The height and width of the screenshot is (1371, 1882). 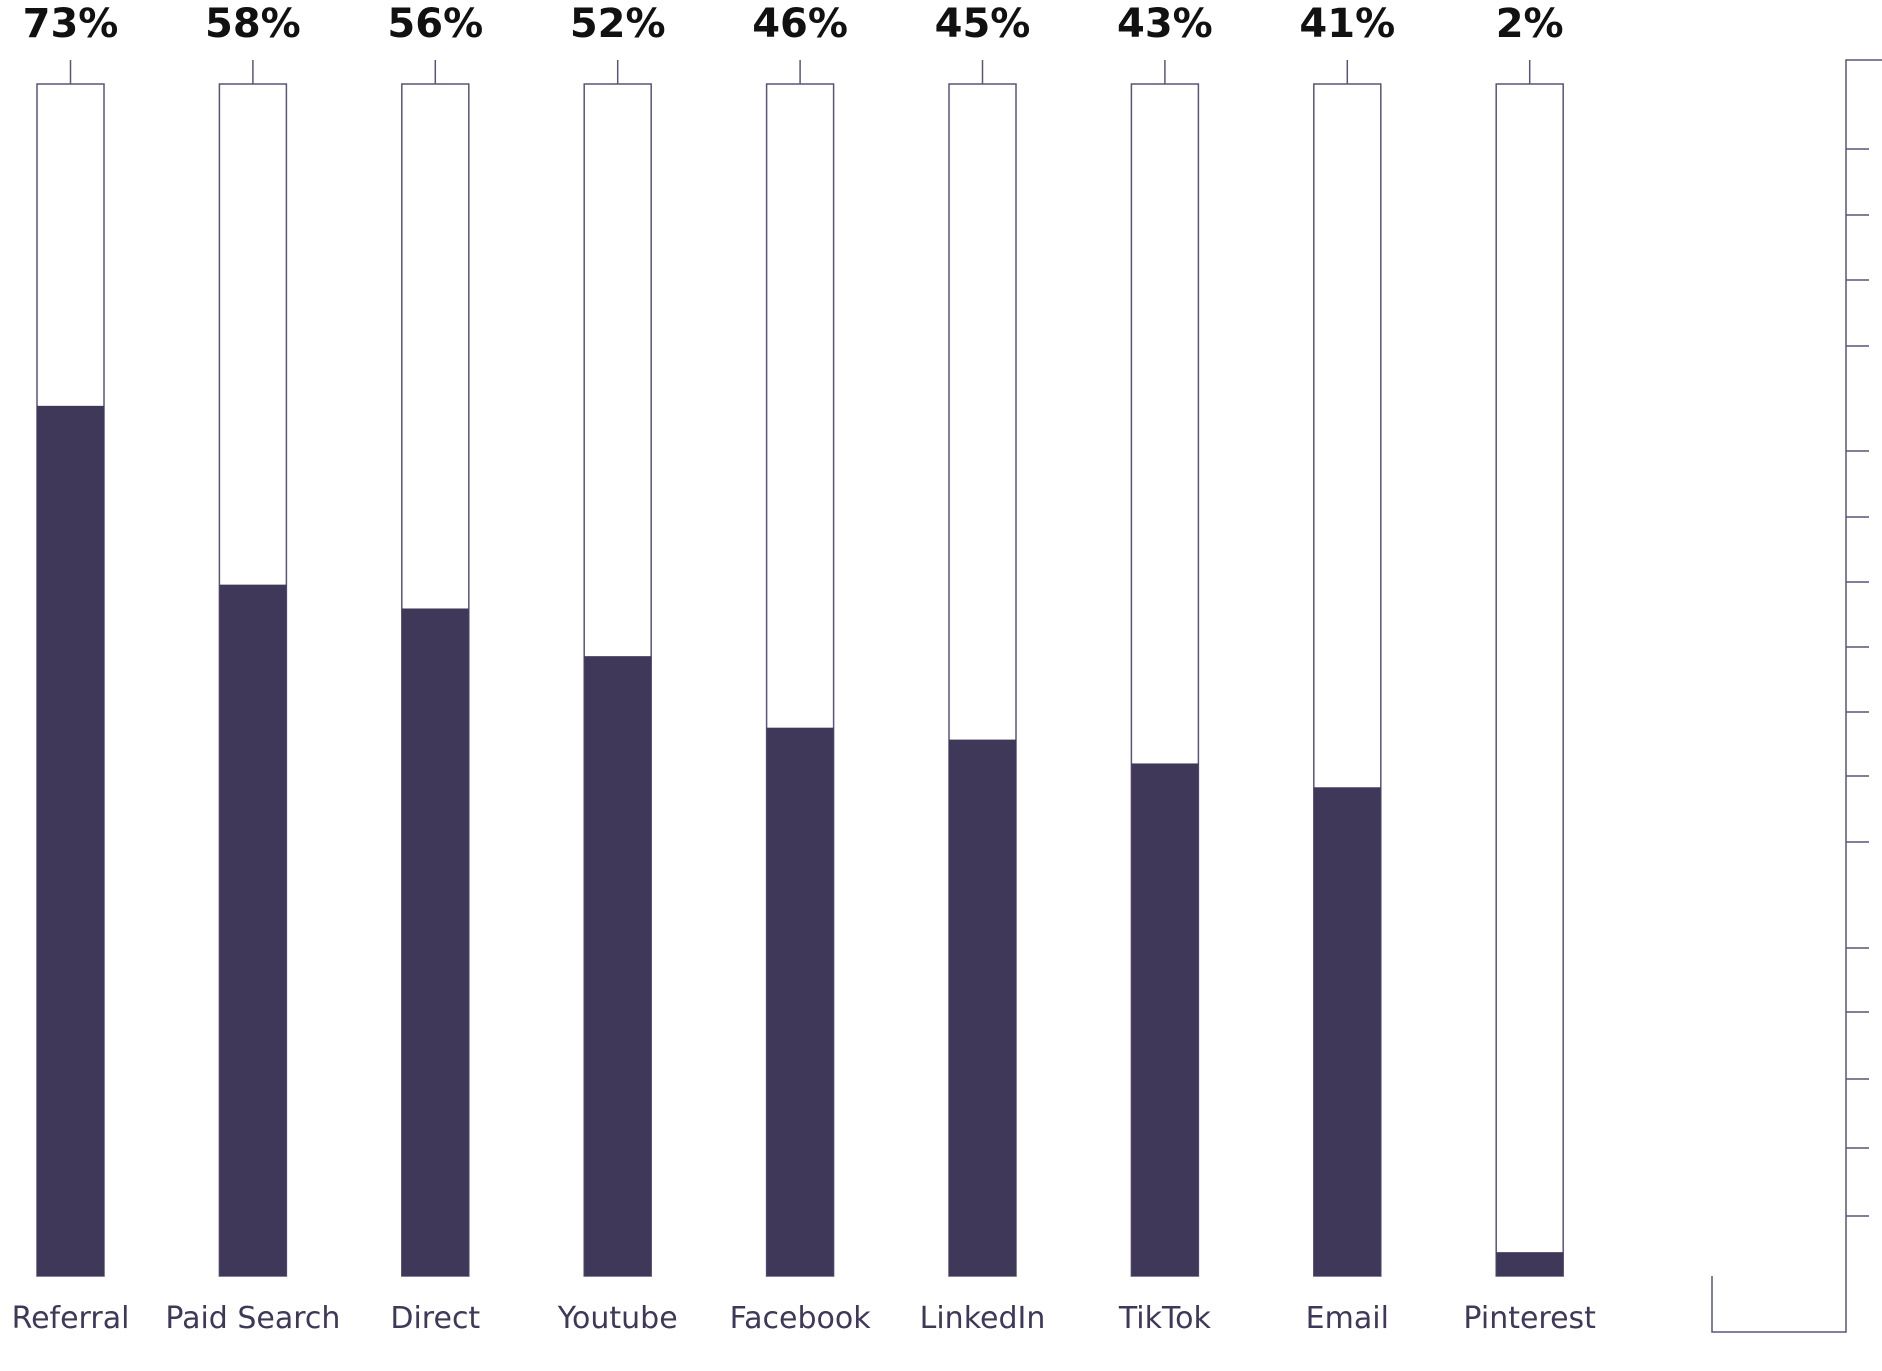 What do you see at coordinates (70, 24) in the screenshot?
I see `value-label: 73%` at bounding box center [70, 24].